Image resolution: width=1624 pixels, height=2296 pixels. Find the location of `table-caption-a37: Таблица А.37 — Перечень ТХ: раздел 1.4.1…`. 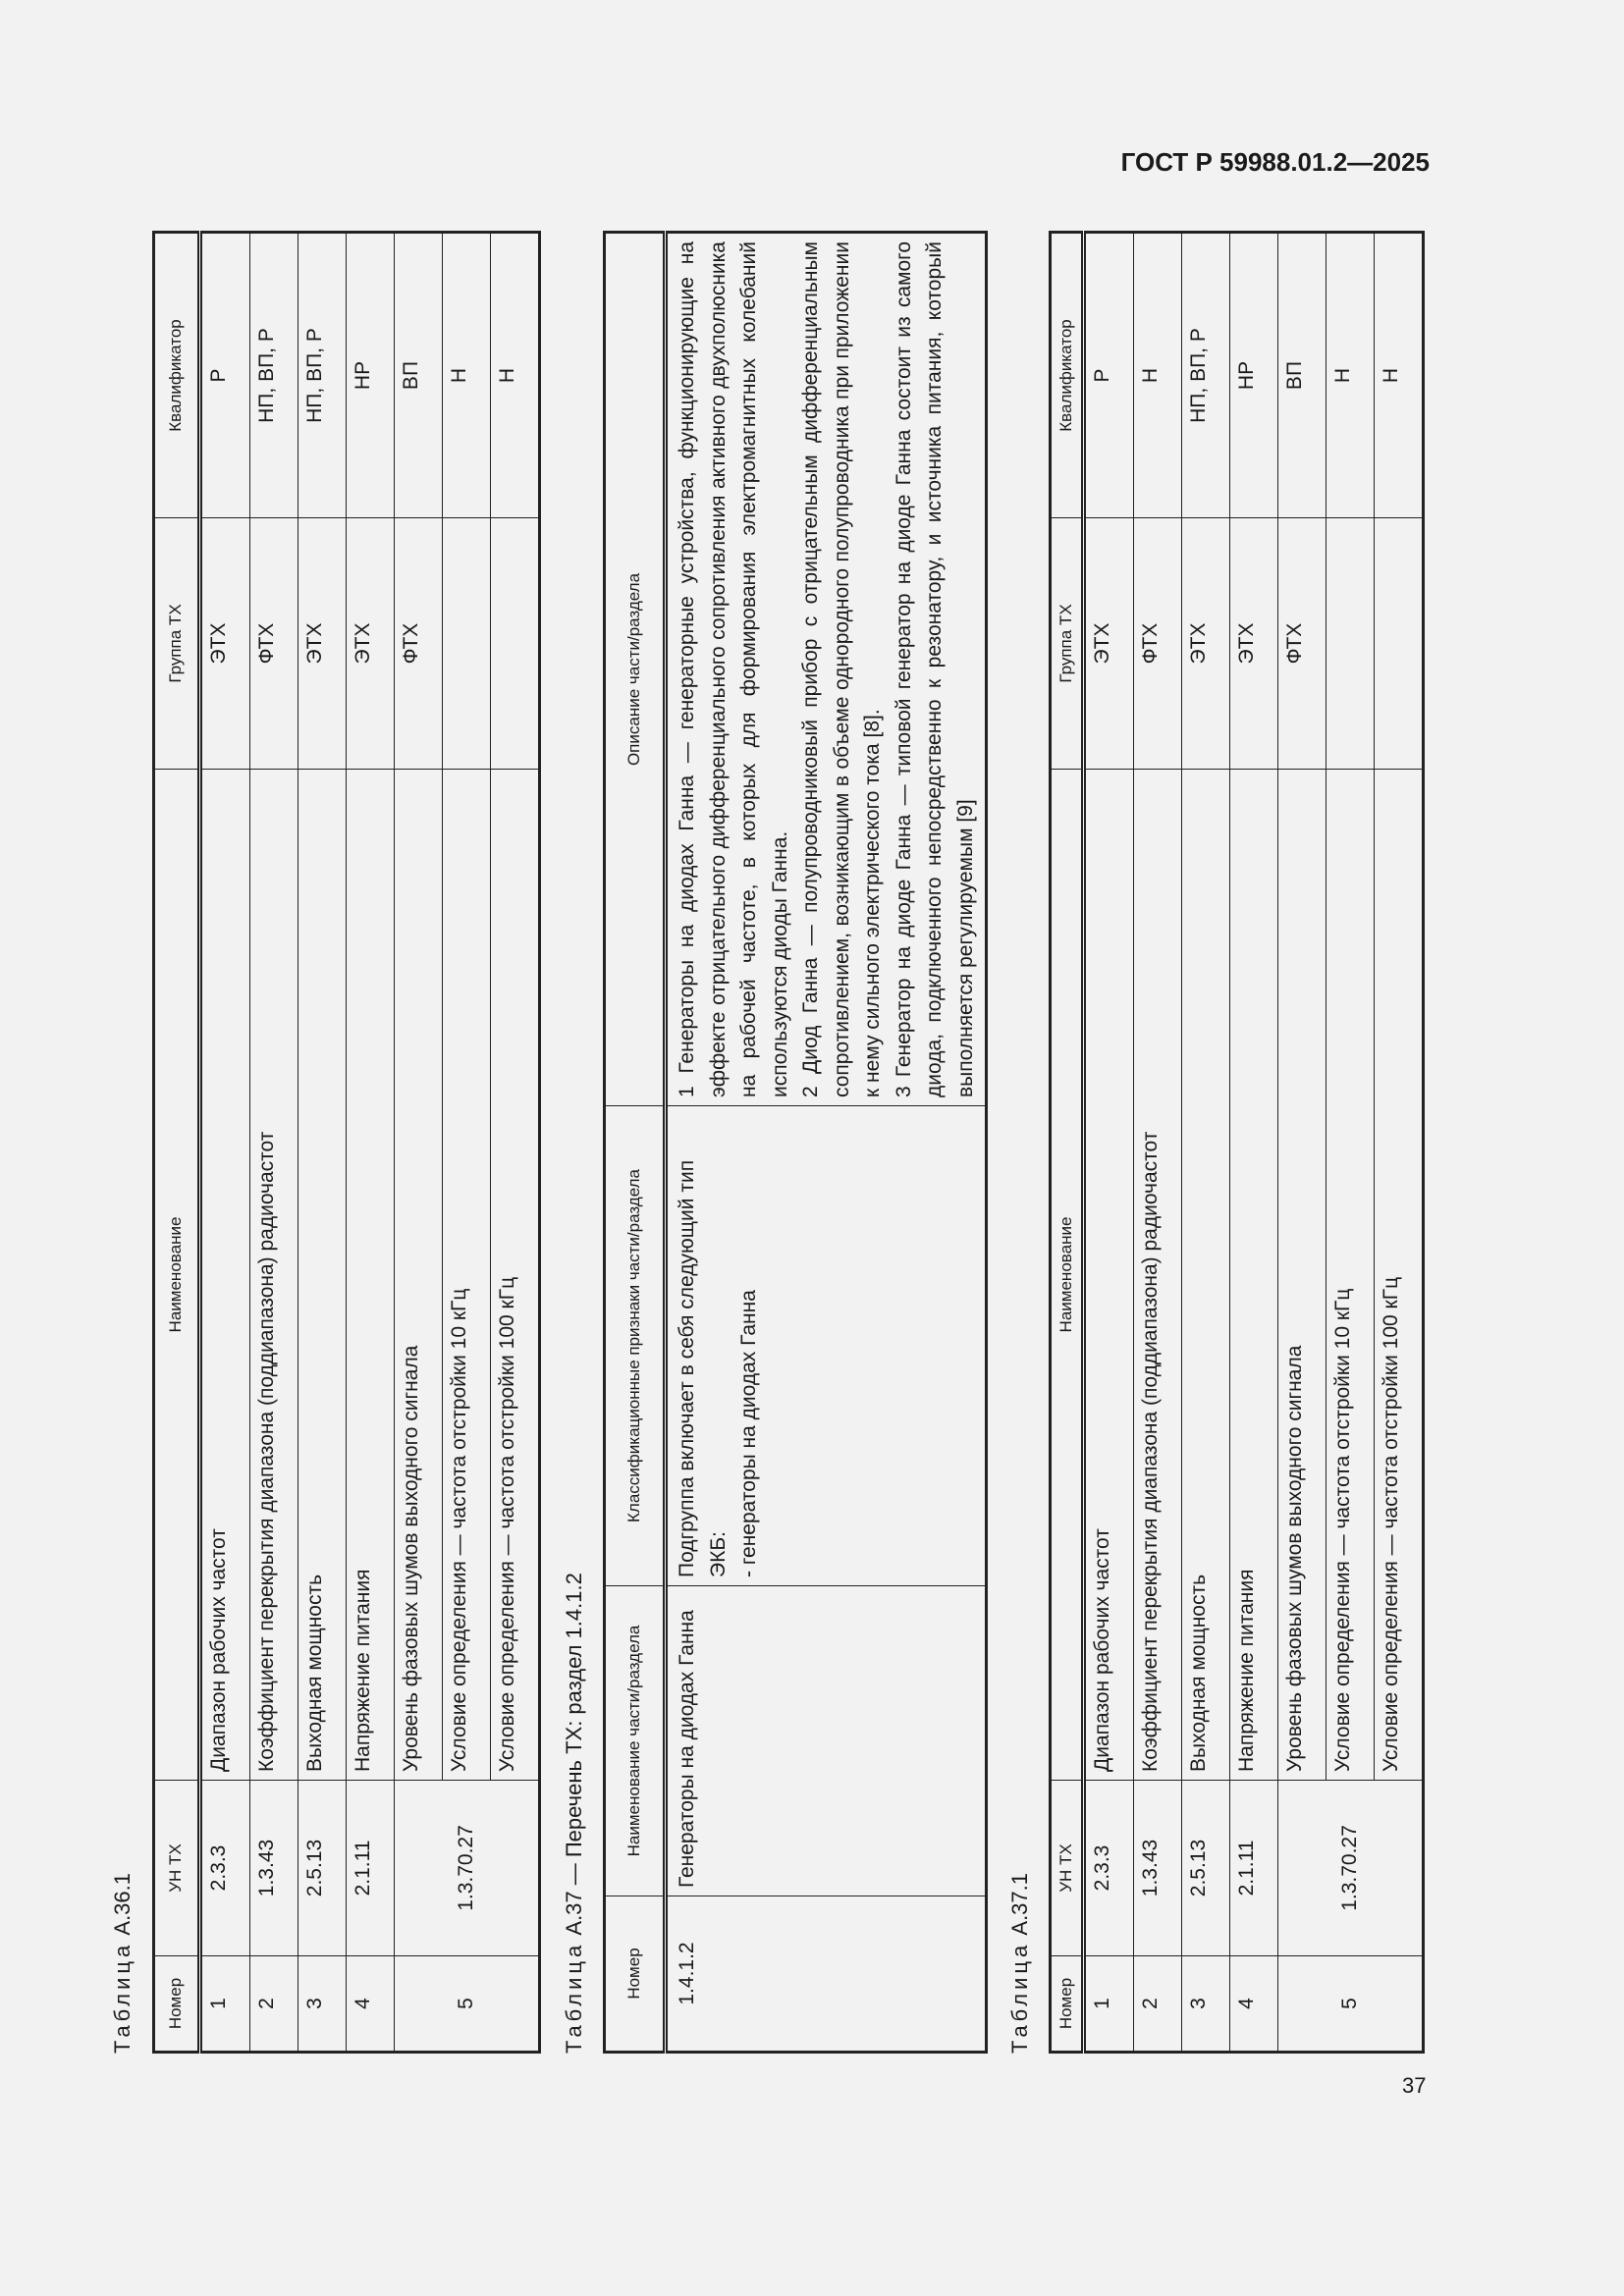

table-caption-a37: Таблица А.37 — Перечень ТХ: раздел 1.4.1… is located at coordinates (574, 1814).